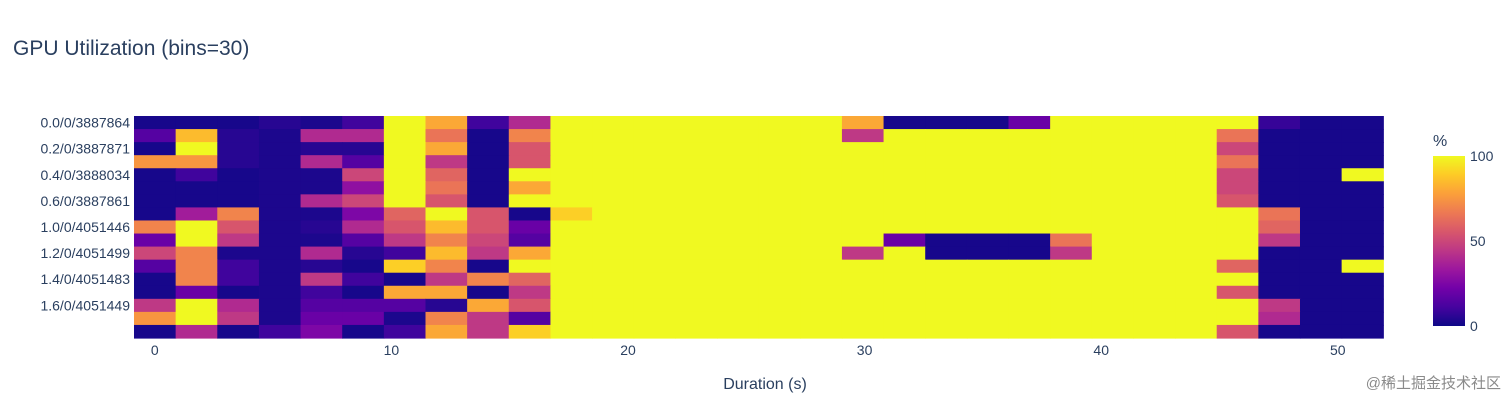 This screenshot has height=406, width=1512. Describe the element at coordinates (1463, 233) in the screenshot. I see `colorbar: % 0 50 100` at that location.